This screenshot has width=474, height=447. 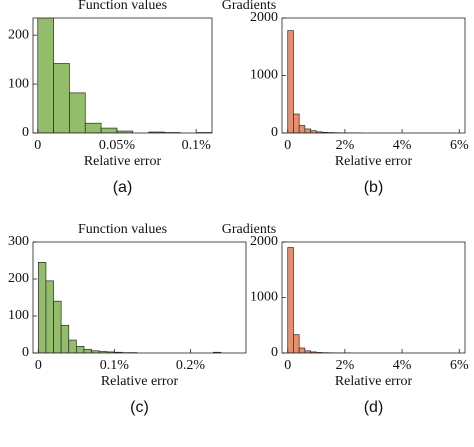 I want to click on y-tick-label: 300, so click(x=18, y=241).